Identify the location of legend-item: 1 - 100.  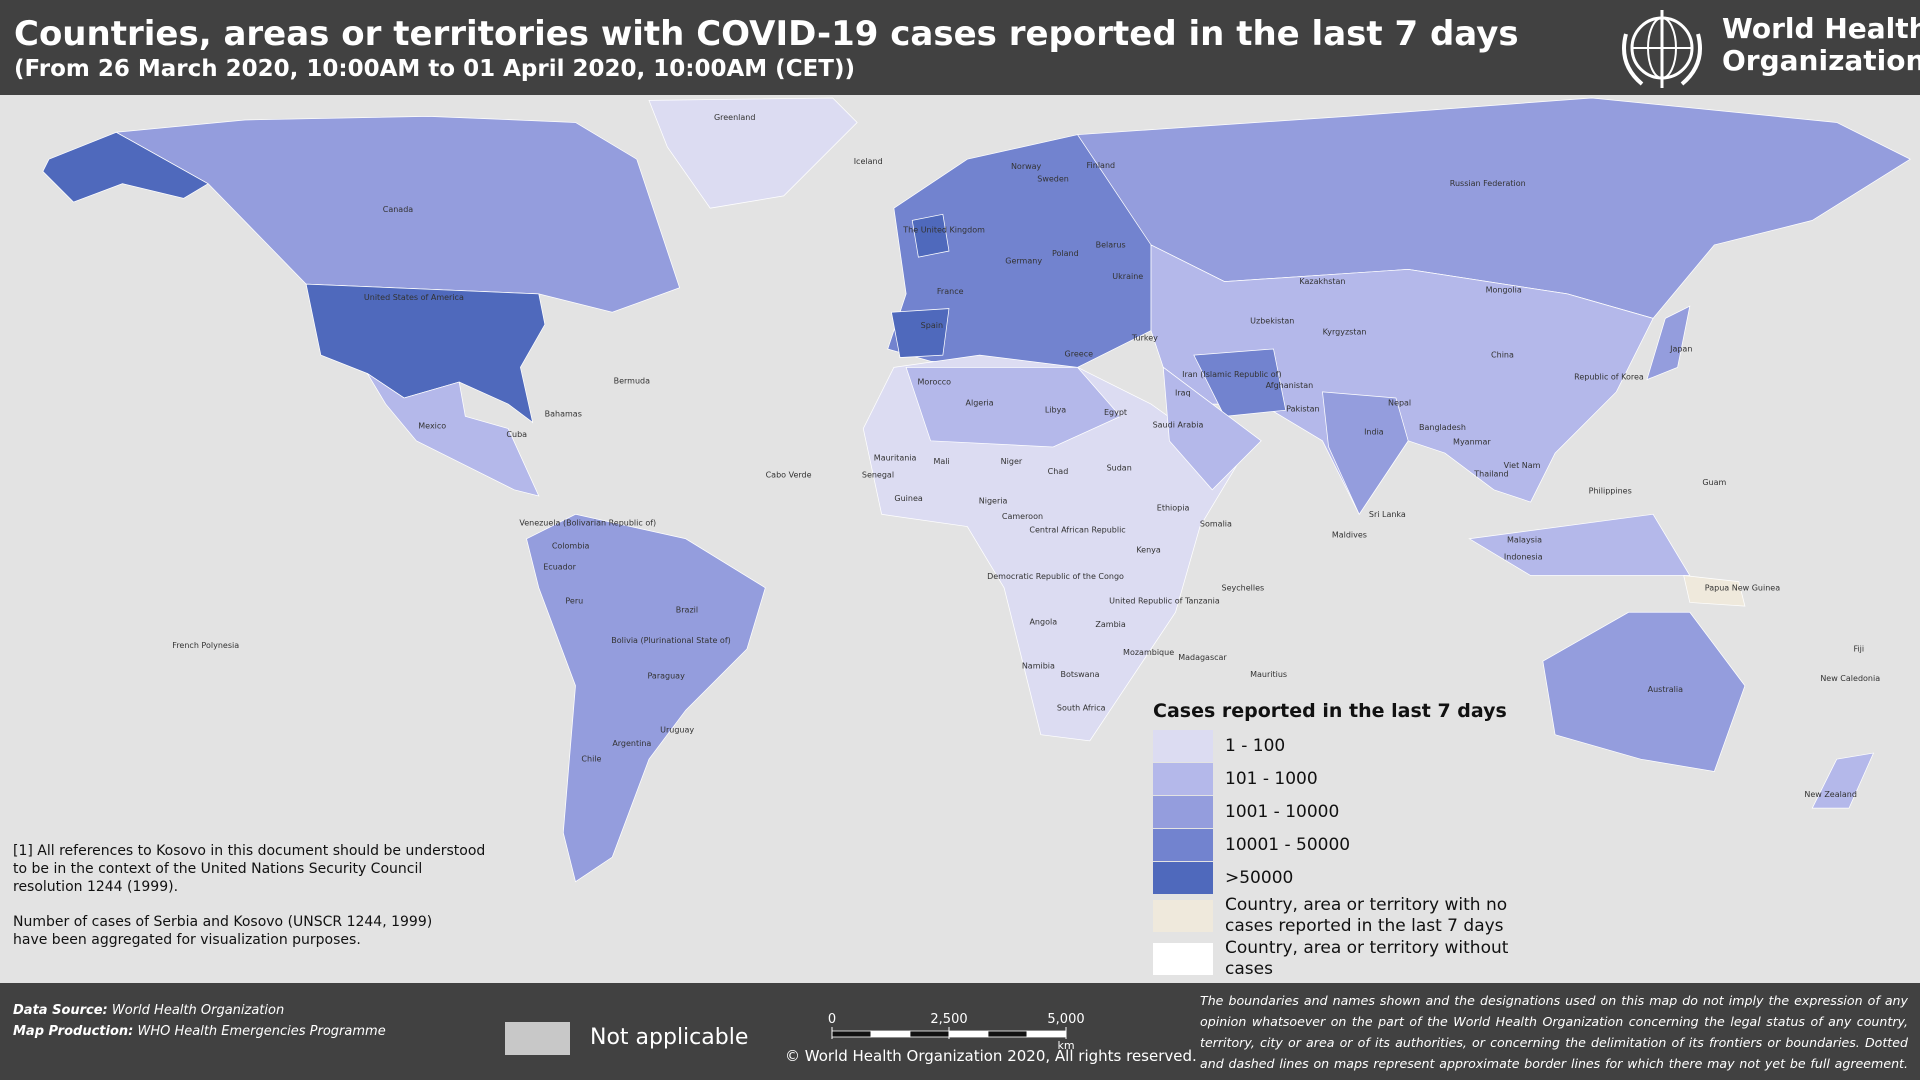
(1354, 746).